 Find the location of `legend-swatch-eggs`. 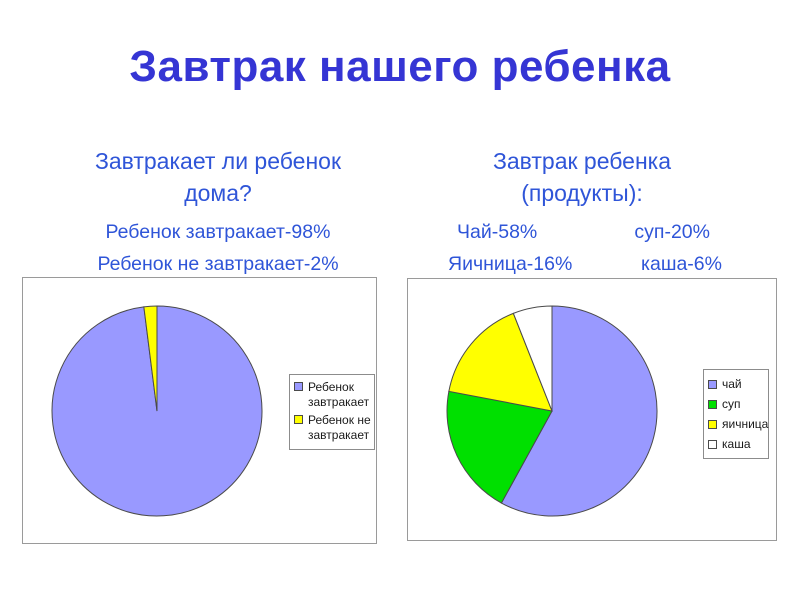

legend-swatch-eggs is located at coordinates (712, 424).